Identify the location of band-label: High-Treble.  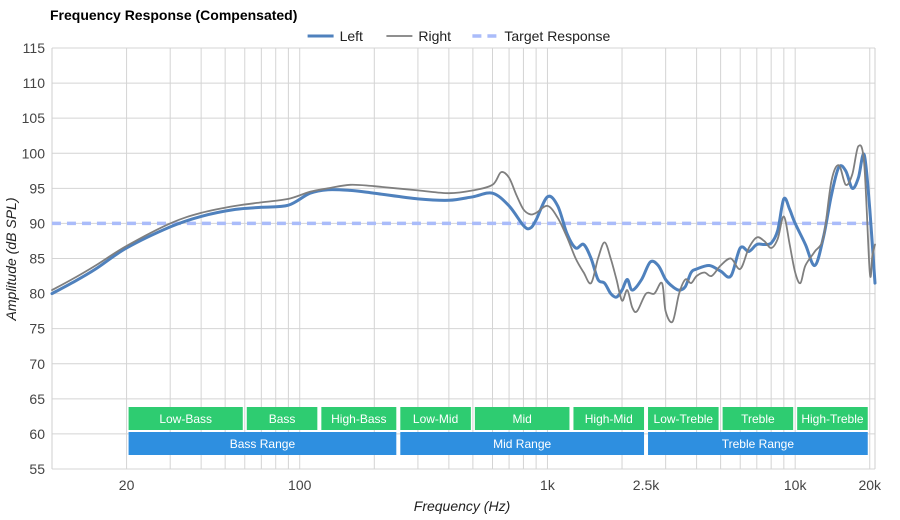
(832, 419).